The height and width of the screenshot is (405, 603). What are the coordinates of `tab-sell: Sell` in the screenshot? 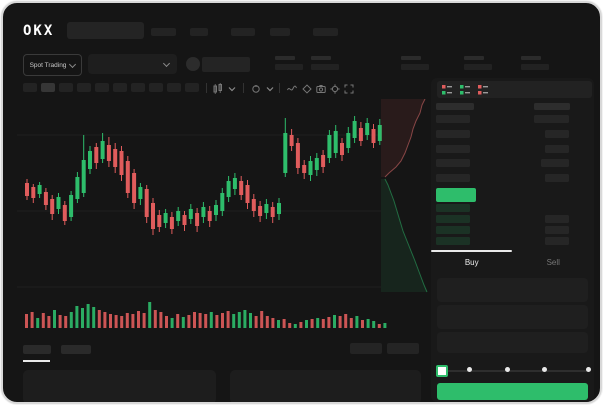 It's located at (553, 262).